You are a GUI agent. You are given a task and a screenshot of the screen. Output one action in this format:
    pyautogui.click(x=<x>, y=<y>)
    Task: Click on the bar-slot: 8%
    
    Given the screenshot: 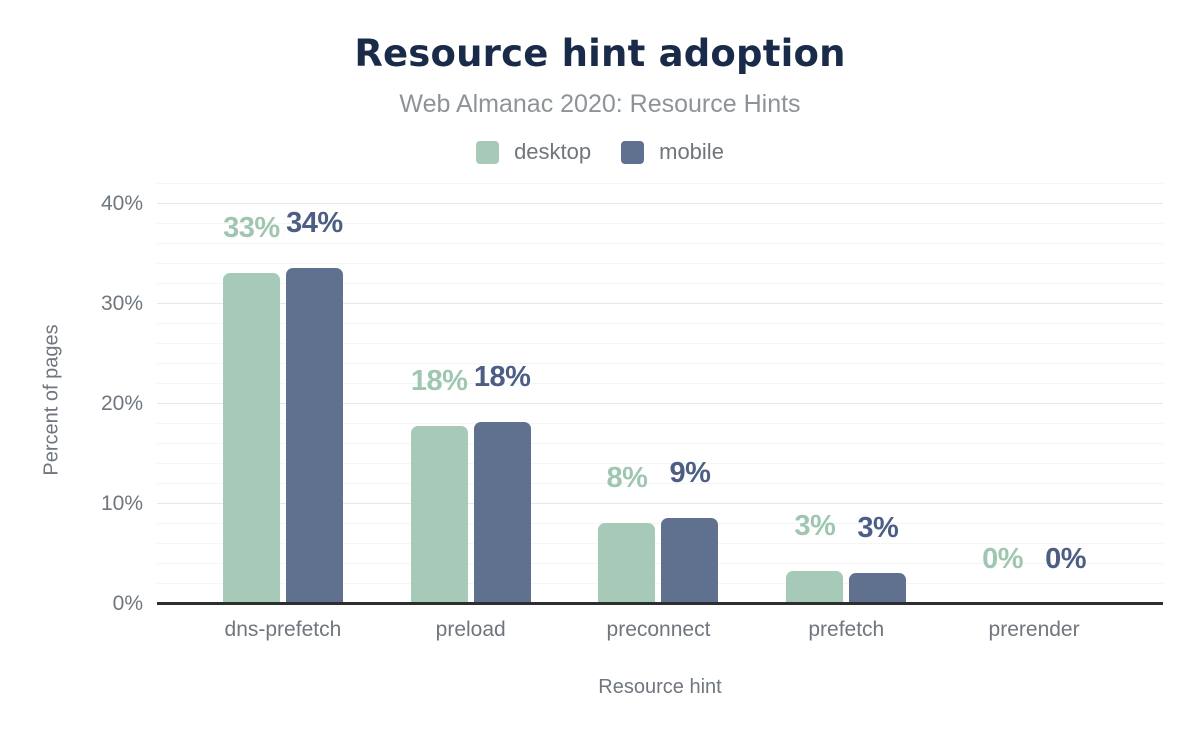 What is the action you would take?
    pyautogui.click(x=627, y=394)
    